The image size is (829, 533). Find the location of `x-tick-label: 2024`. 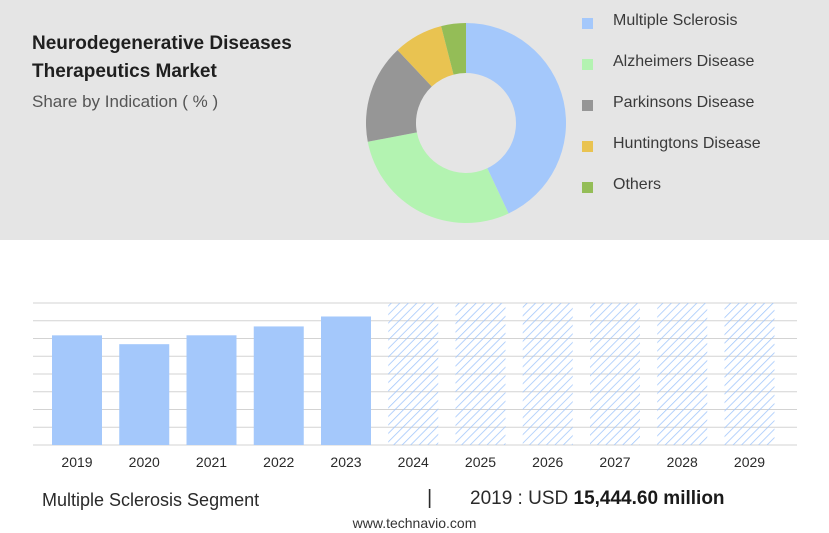

x-tick-label: 2024 is located at coordinates (413, 462).